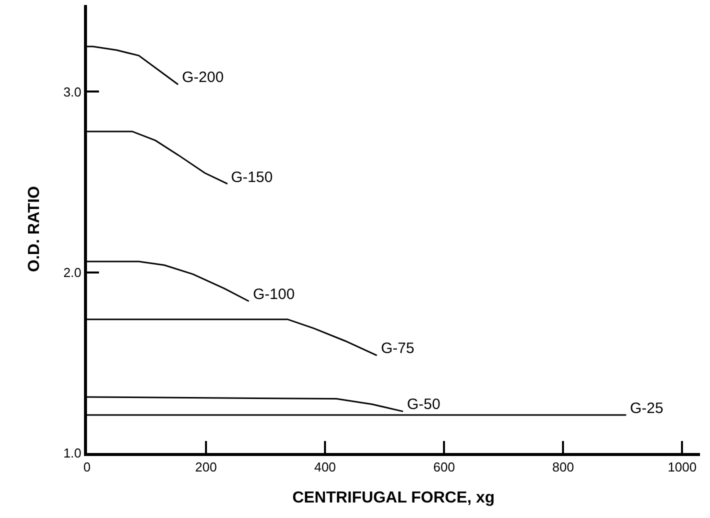 This screenshot has width=710, height=518. Describe the element at coordinates (682, 467) in the screenshot. I see `x-tick-label: 1000` at that location.